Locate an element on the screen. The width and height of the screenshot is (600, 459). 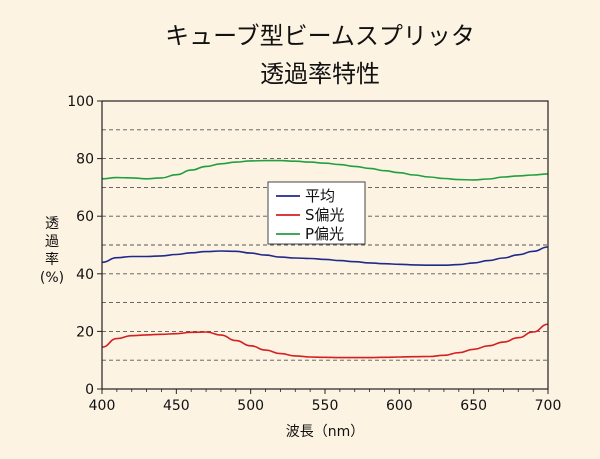
x-tick-label: 450 is located at coordinates (176, 406).